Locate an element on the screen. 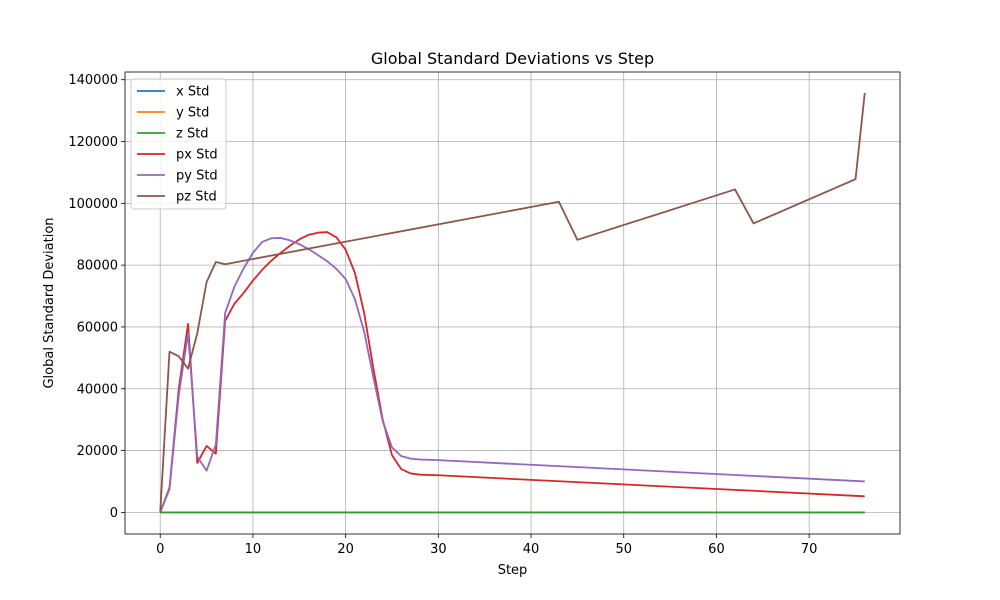 This screenshot has height=600, width=1000. legend-label-z-std: z Std is located at coordinates (192, 134).